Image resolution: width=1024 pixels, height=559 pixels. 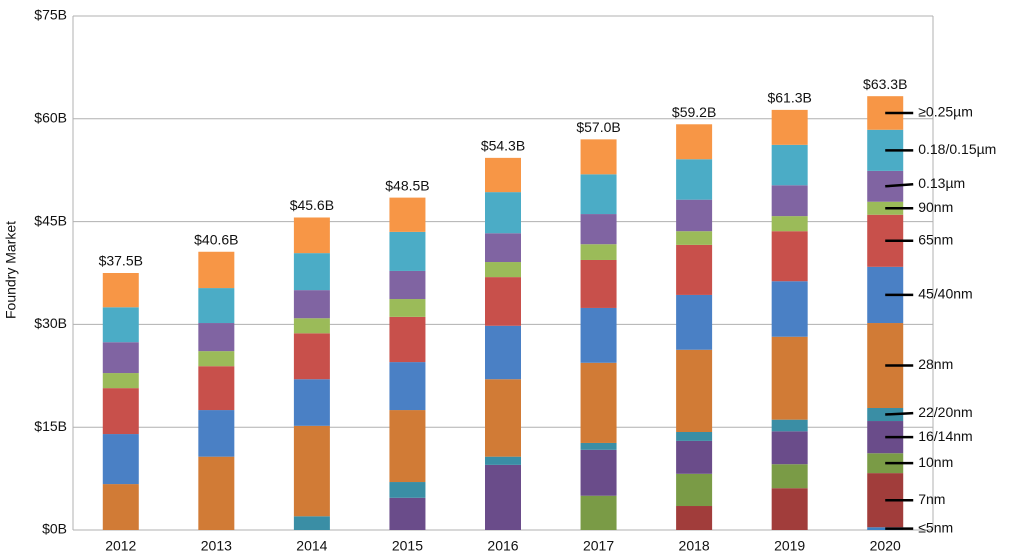 What do you see at coordinates (957, 149) in the screenshot?
I see `legend-label: 0.18/0.15µm` at bounding box center [957, 149].